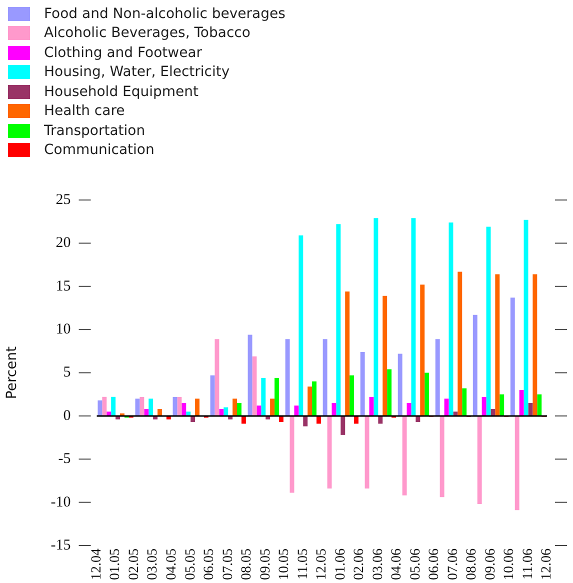  I want to click on legend-label: Alcoholic Beverages, Tobacco, so click(147, 33).